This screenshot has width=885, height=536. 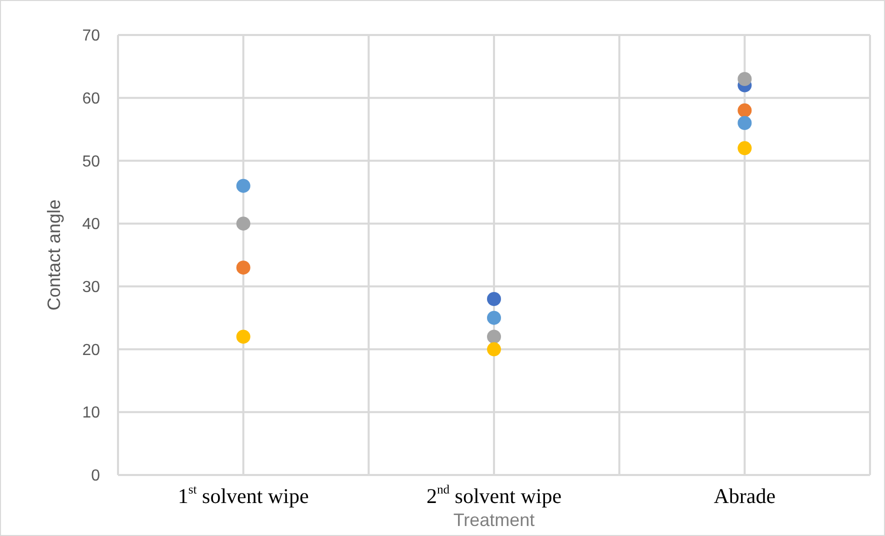 What do you see at coordinates (54, 255) in the screenshot?
I see `y-axis-title: Contact angle` at bounding box center [54, 255].